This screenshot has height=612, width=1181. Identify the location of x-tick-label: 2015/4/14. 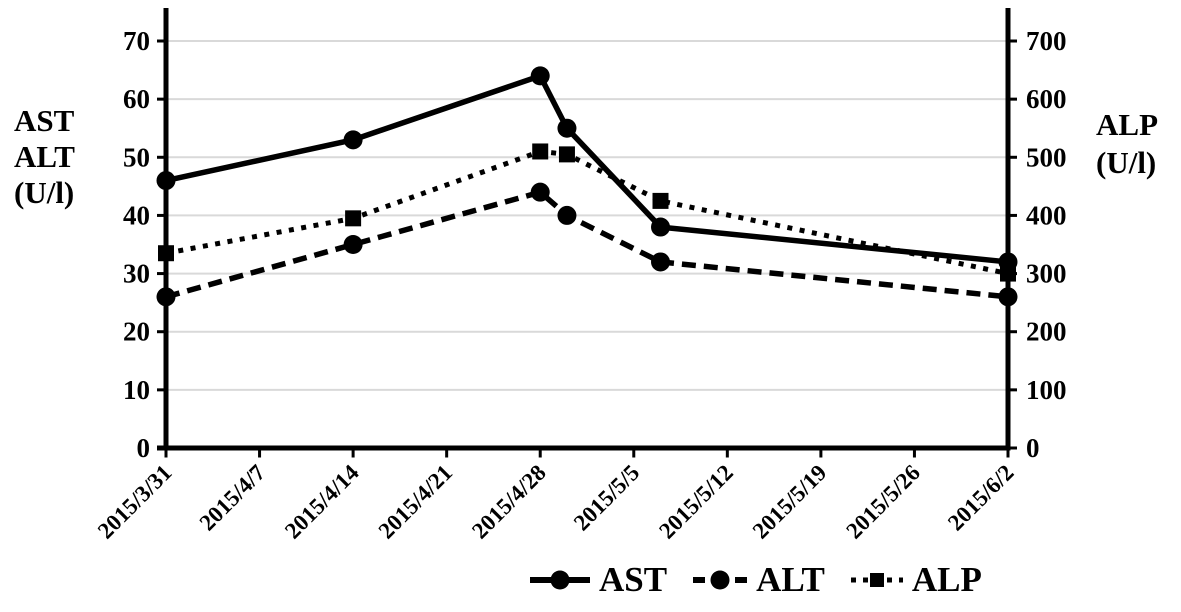
(322, 502).